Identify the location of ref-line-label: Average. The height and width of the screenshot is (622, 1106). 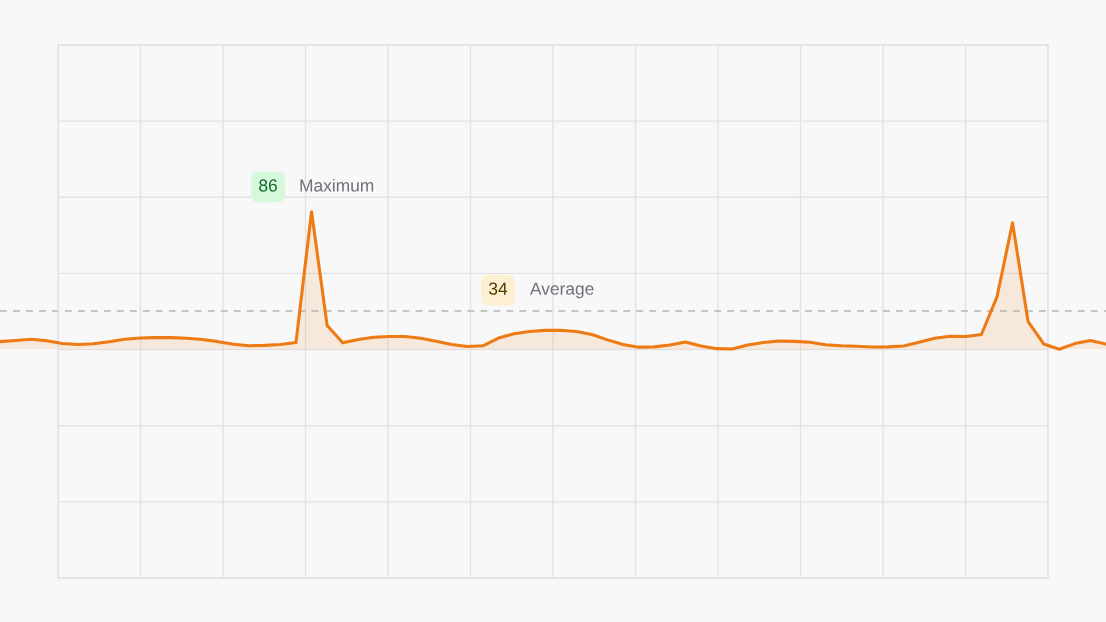
(561, 290).